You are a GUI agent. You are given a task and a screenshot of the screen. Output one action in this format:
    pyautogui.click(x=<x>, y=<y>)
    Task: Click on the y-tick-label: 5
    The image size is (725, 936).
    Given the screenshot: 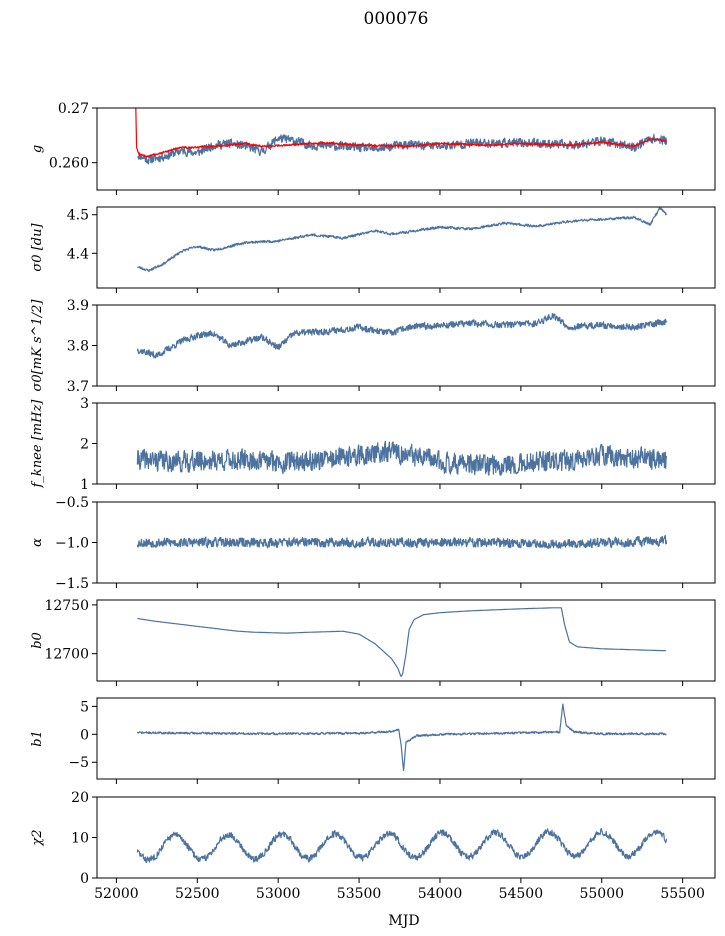 What is the action you would take?
    pyautogui.click(x=84, y=707)
    